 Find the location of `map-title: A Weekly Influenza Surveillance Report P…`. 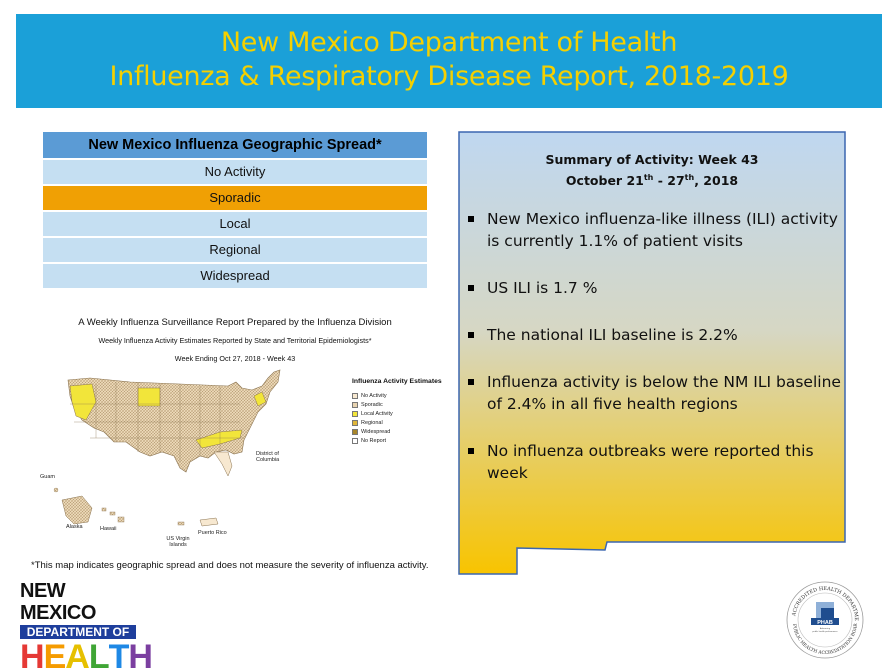

map-title: A Weekly Influenza Surveillance Report P… is located at coordinates (235, 322).